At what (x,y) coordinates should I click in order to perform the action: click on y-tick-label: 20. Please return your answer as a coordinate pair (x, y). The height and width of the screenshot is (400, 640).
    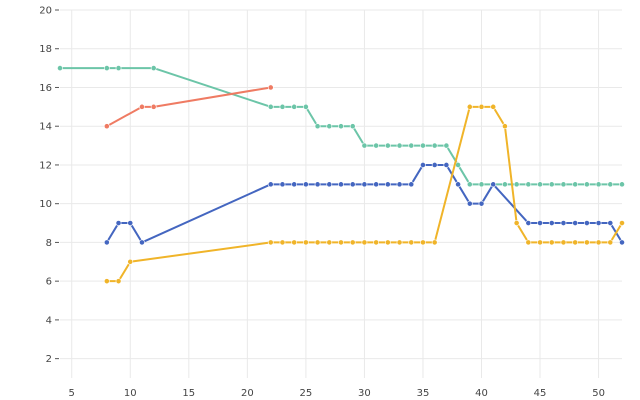
    Looking at the image, I should click on (45, 11).